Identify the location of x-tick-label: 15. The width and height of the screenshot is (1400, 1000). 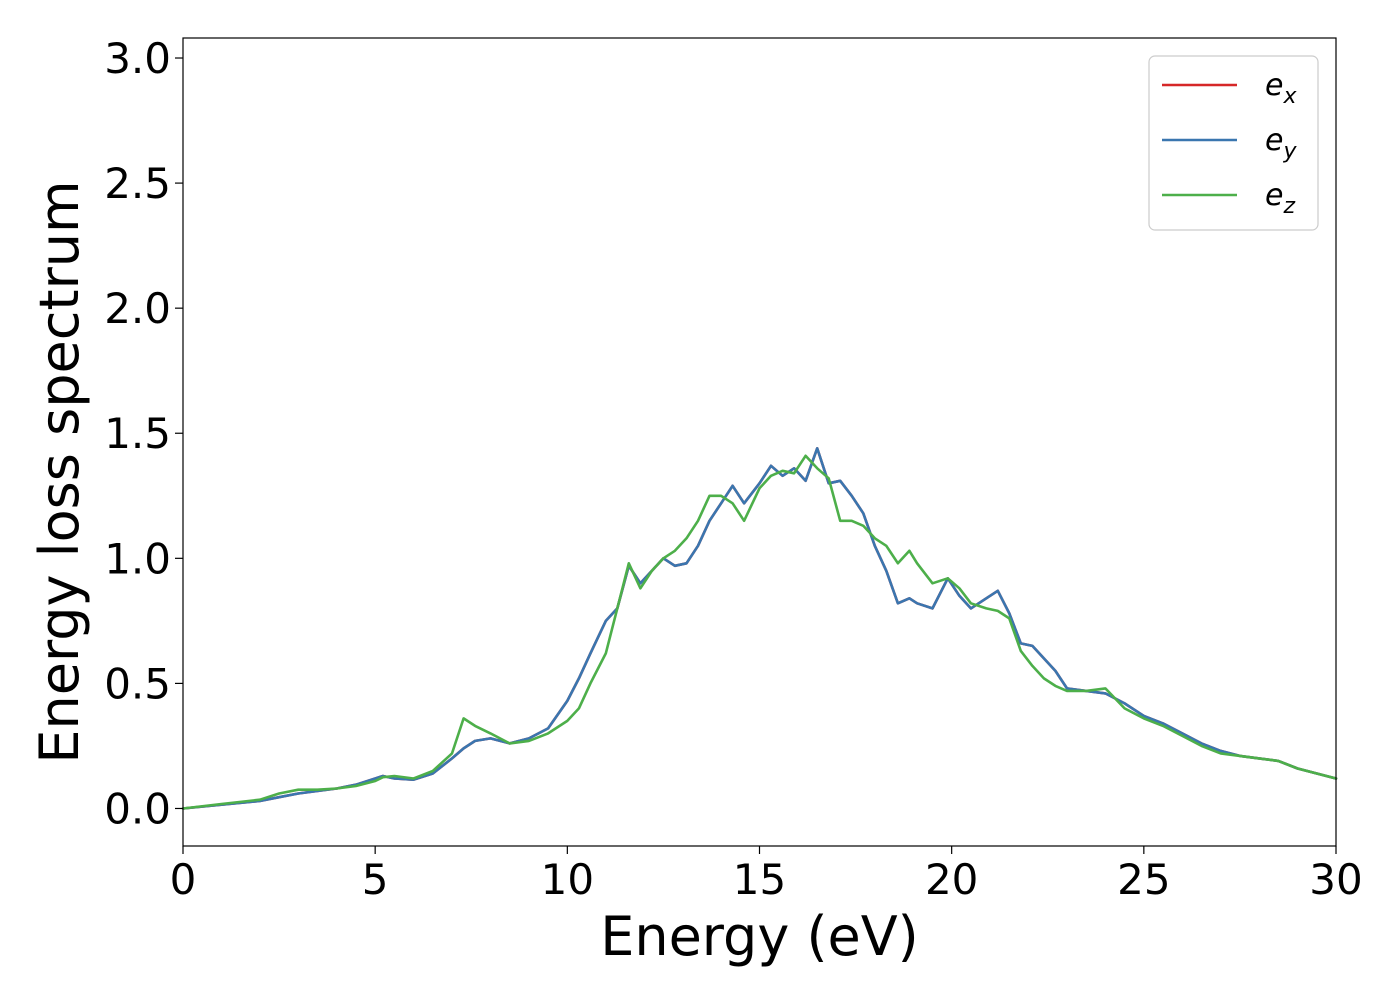
(759, 879).